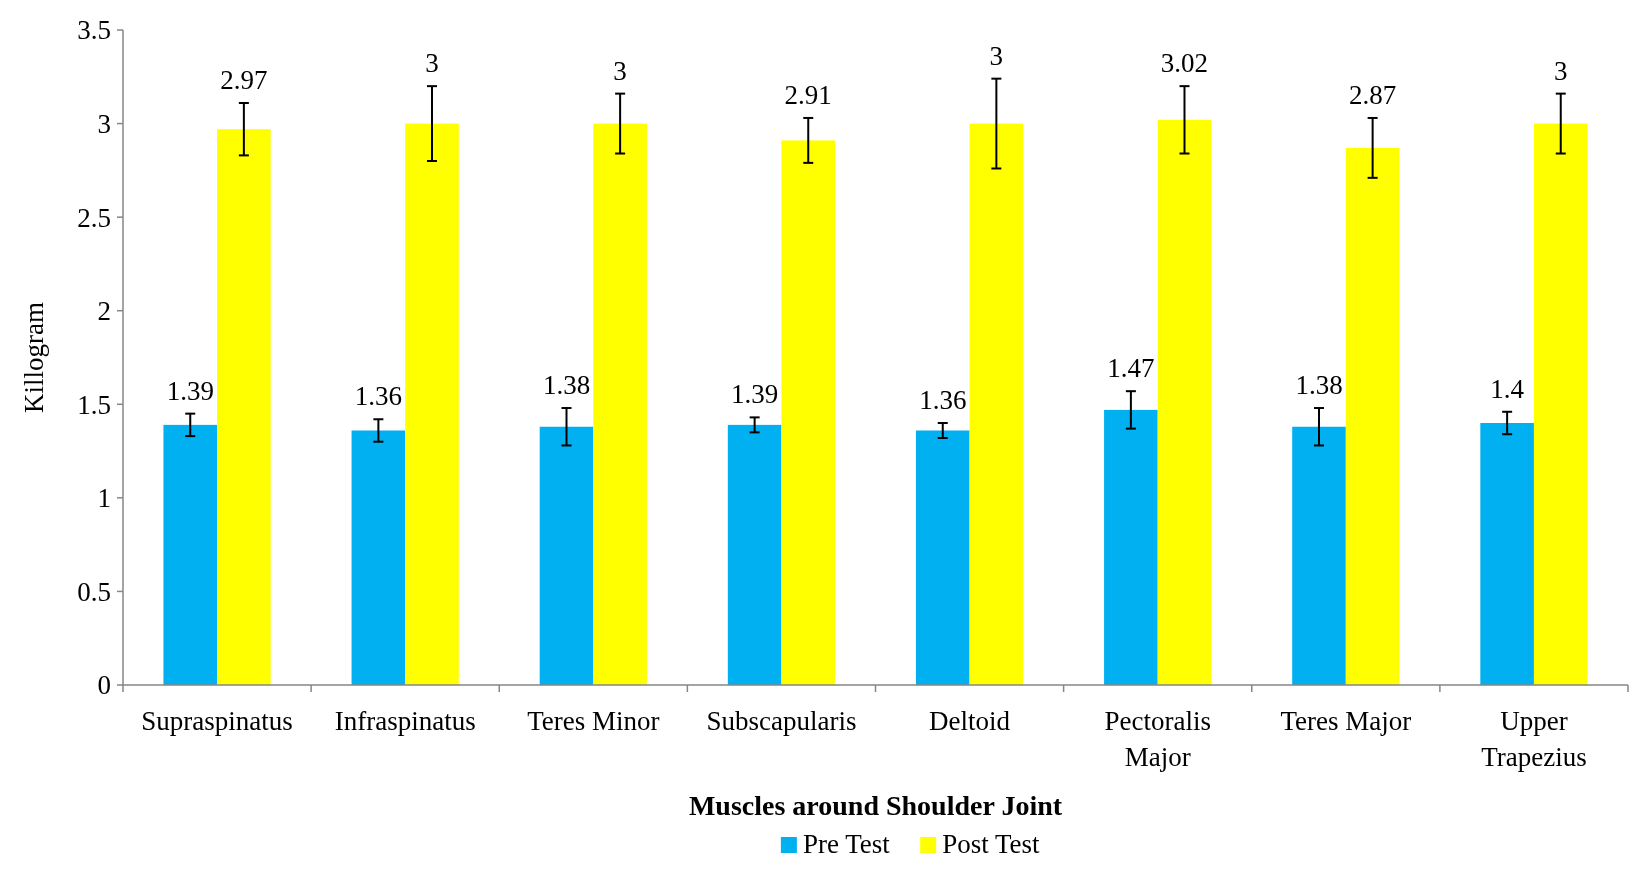 The image size is (1641, 887). I want to click on x-axis-title: Muscles around Shoulder Joint, so click(875, 805).